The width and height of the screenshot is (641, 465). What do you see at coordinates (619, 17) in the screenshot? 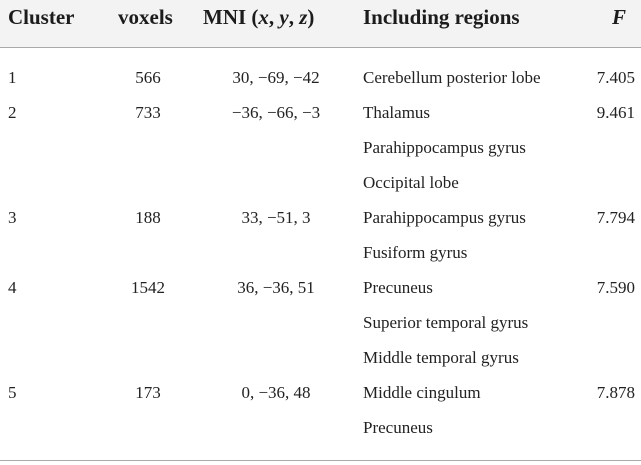
I see `header-f: F` at bounding box center [619, 17].